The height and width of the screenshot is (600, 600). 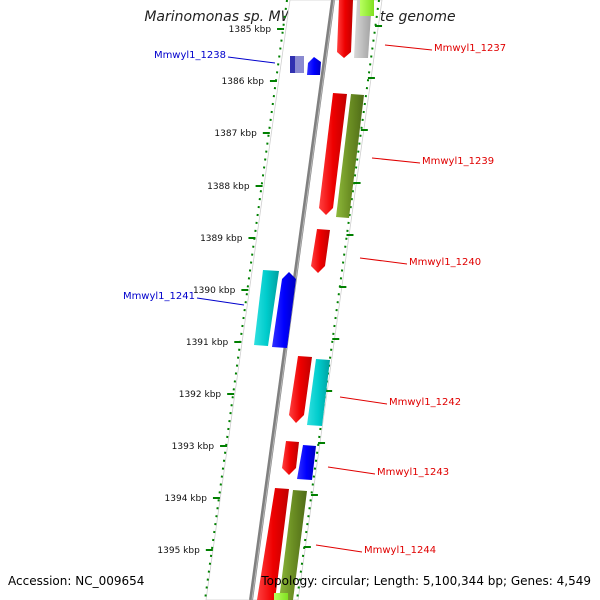 I want to click on tick-label: 1394 kbp, so click(x=186, y=499).